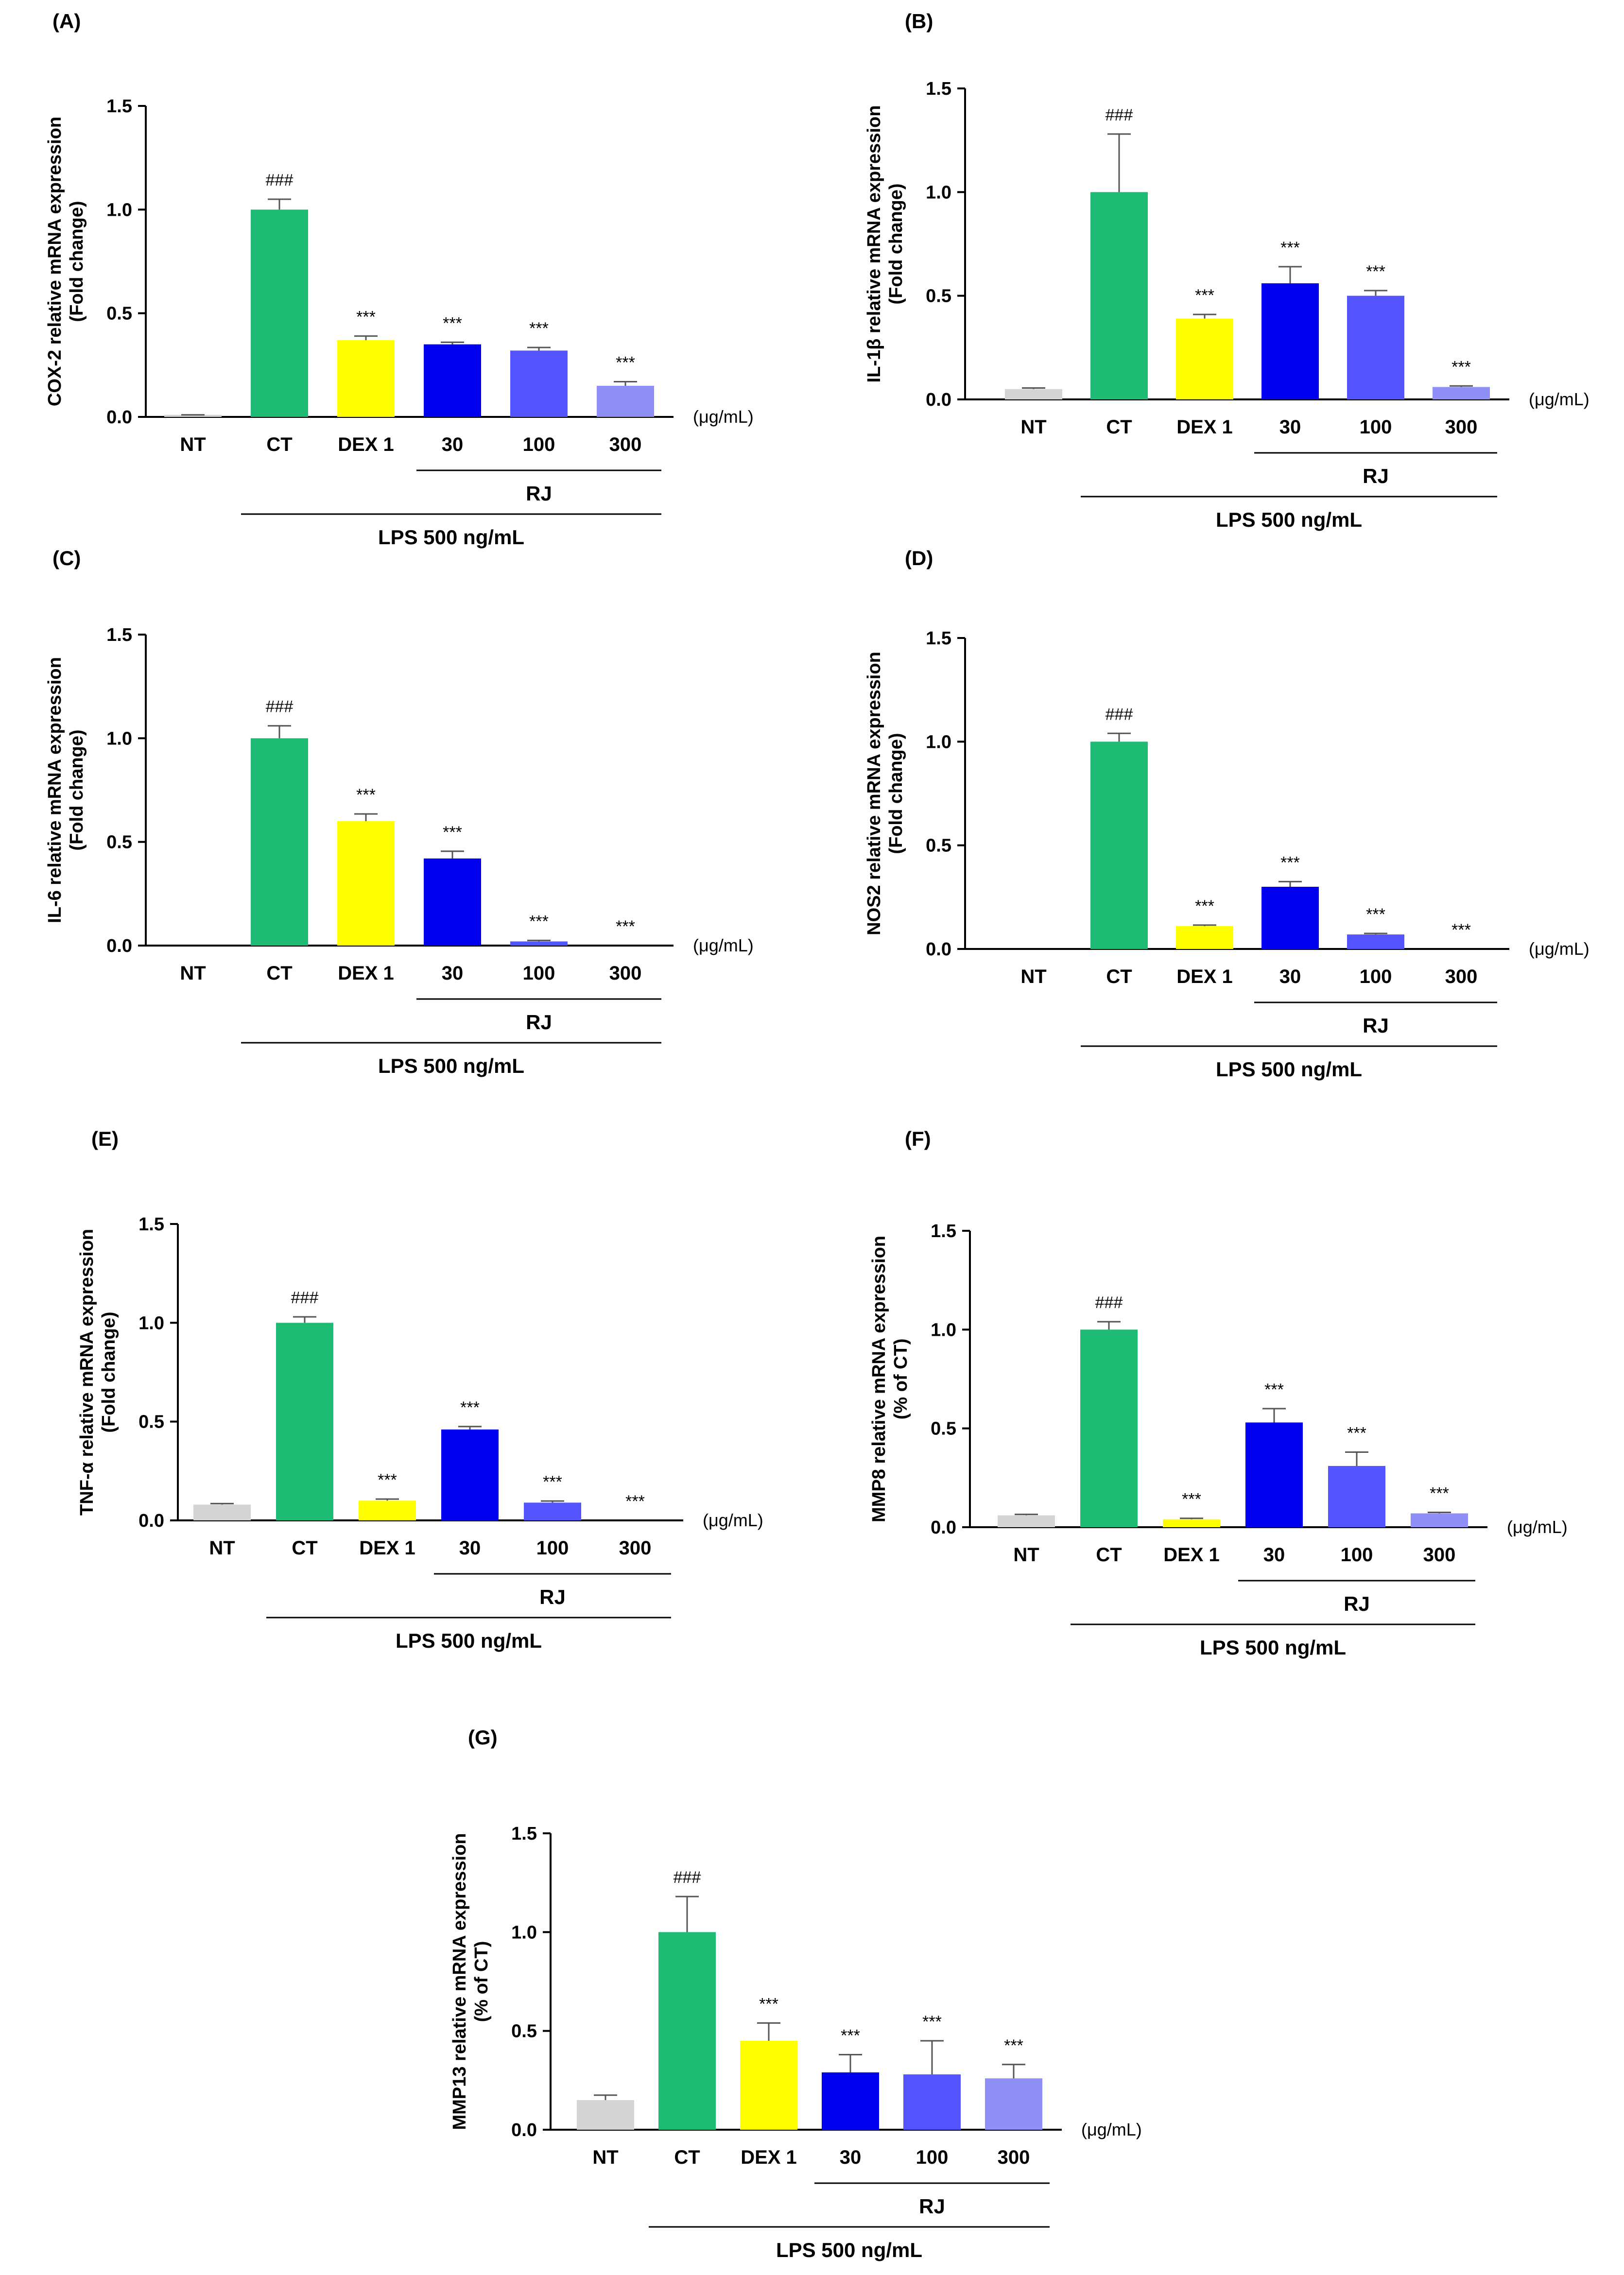 The image size is (1624, 2275). I want to click on panel-label: (E), so click(105, 1139).